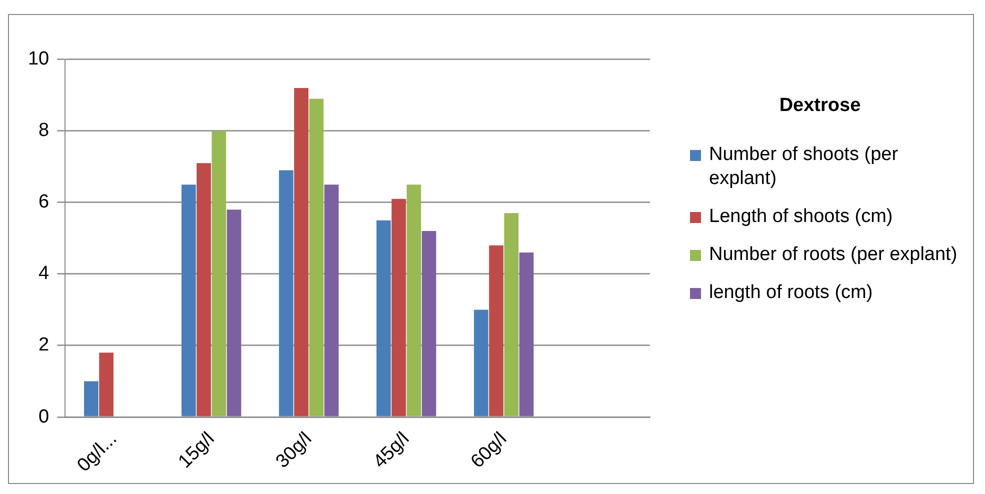 This screenshot has height=494, width=985. Describe the element at coordinates (44, 131) in the screenshot. I see `y-tick-label: 8` at that location.